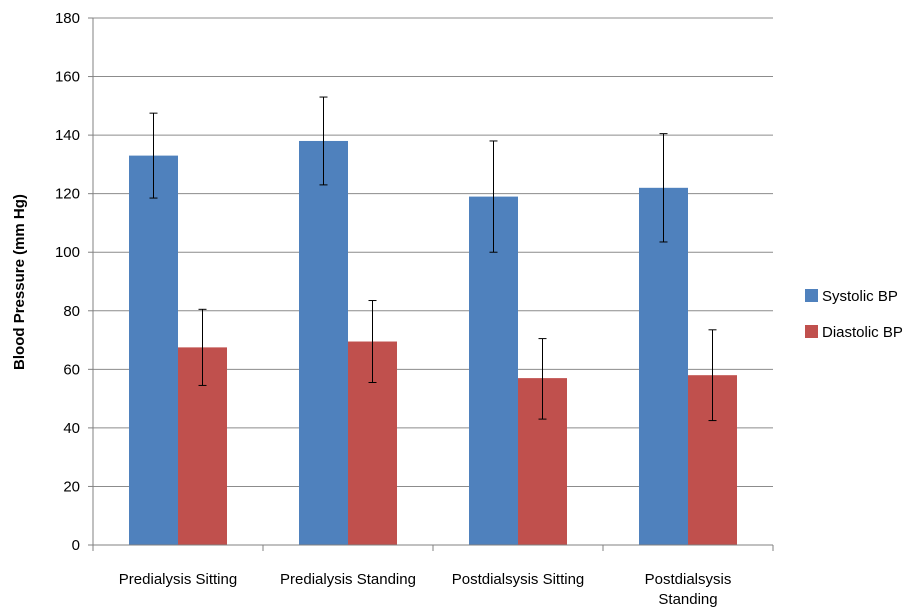 Image resolution: width=920 pixels, height=614 pixels. I want to click on x-category-label: Predialysis Standing, so click(348, 579).